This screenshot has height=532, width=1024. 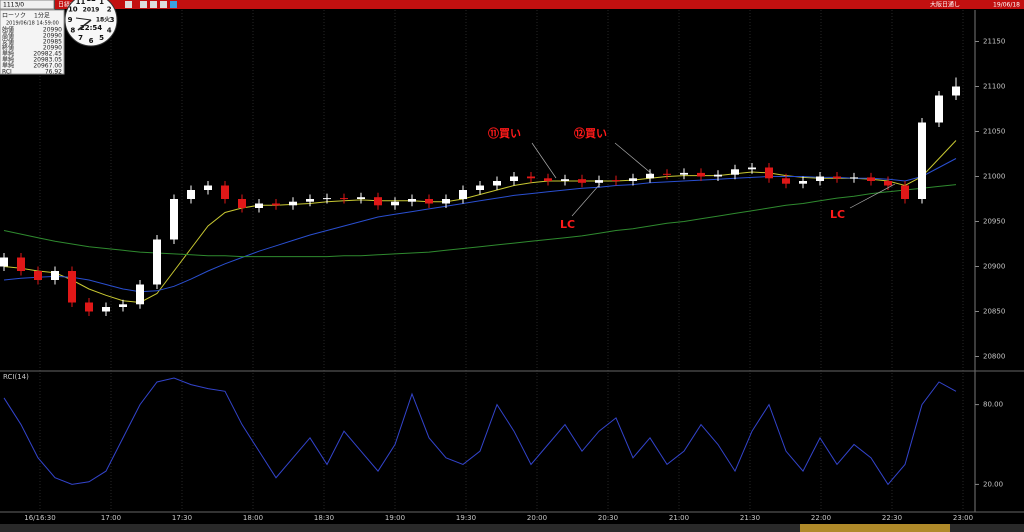 I want to click on clock-hand, so click(x=83, y=19).